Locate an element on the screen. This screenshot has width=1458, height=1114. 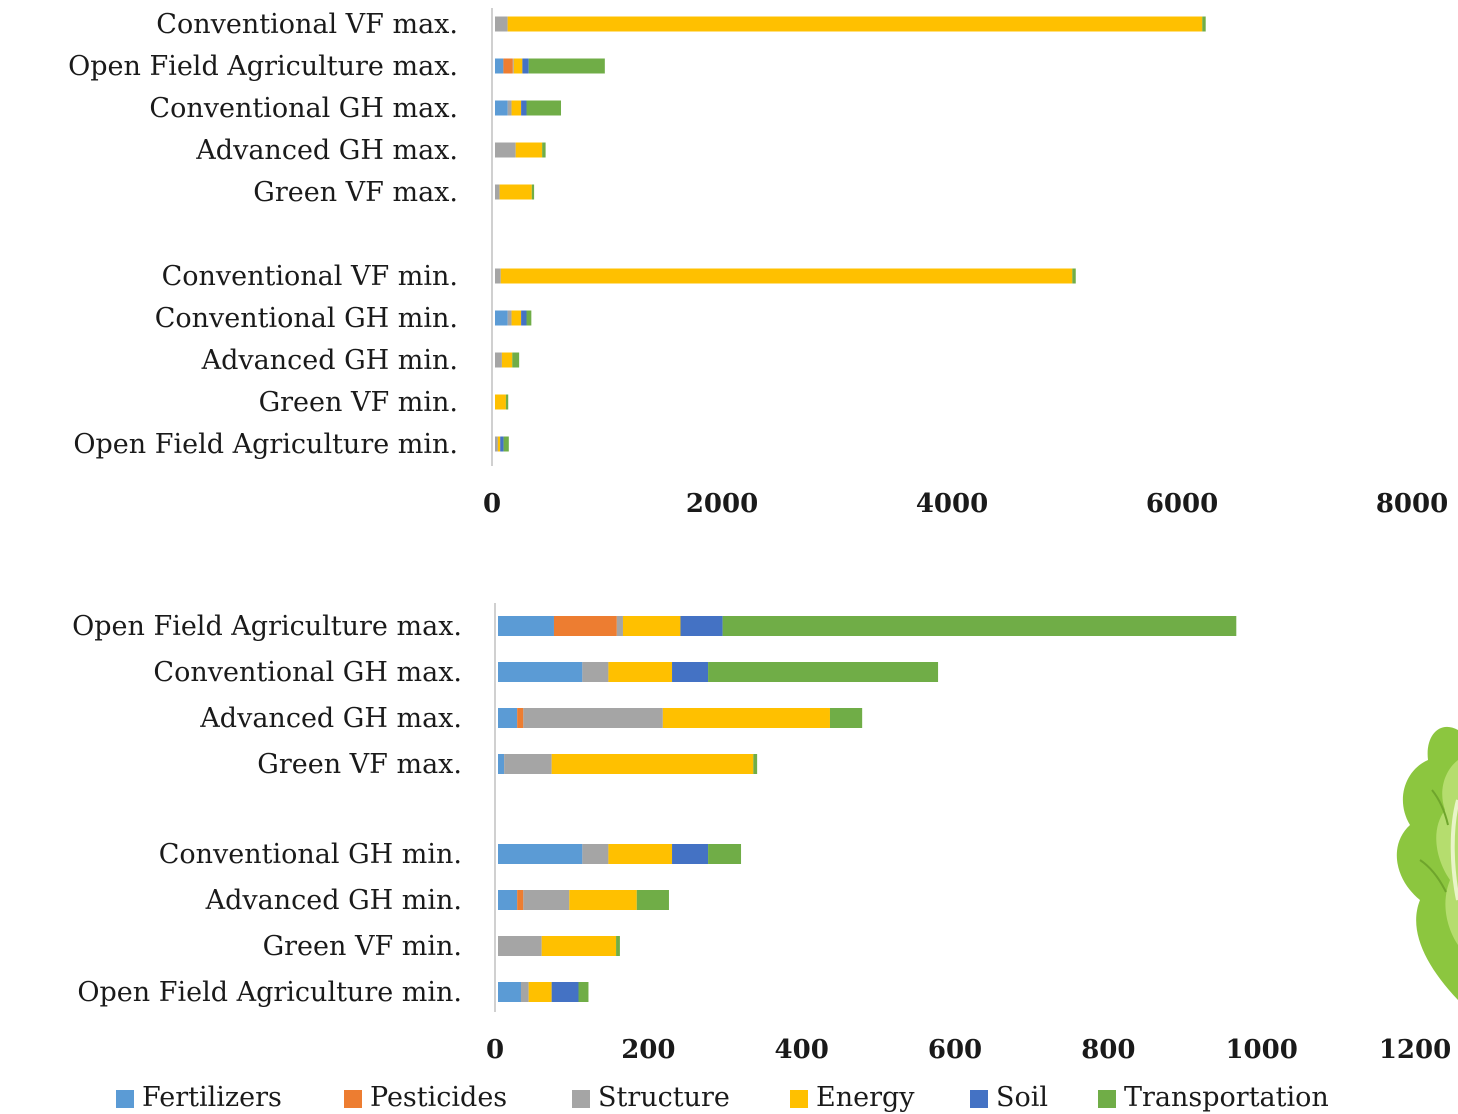
lettuce-image is located at coordinates (1427, 863).